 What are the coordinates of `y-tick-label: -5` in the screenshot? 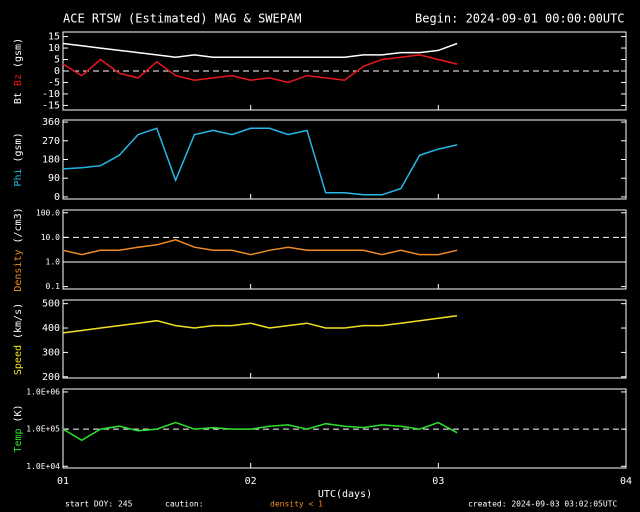 It's located at (54, 82).